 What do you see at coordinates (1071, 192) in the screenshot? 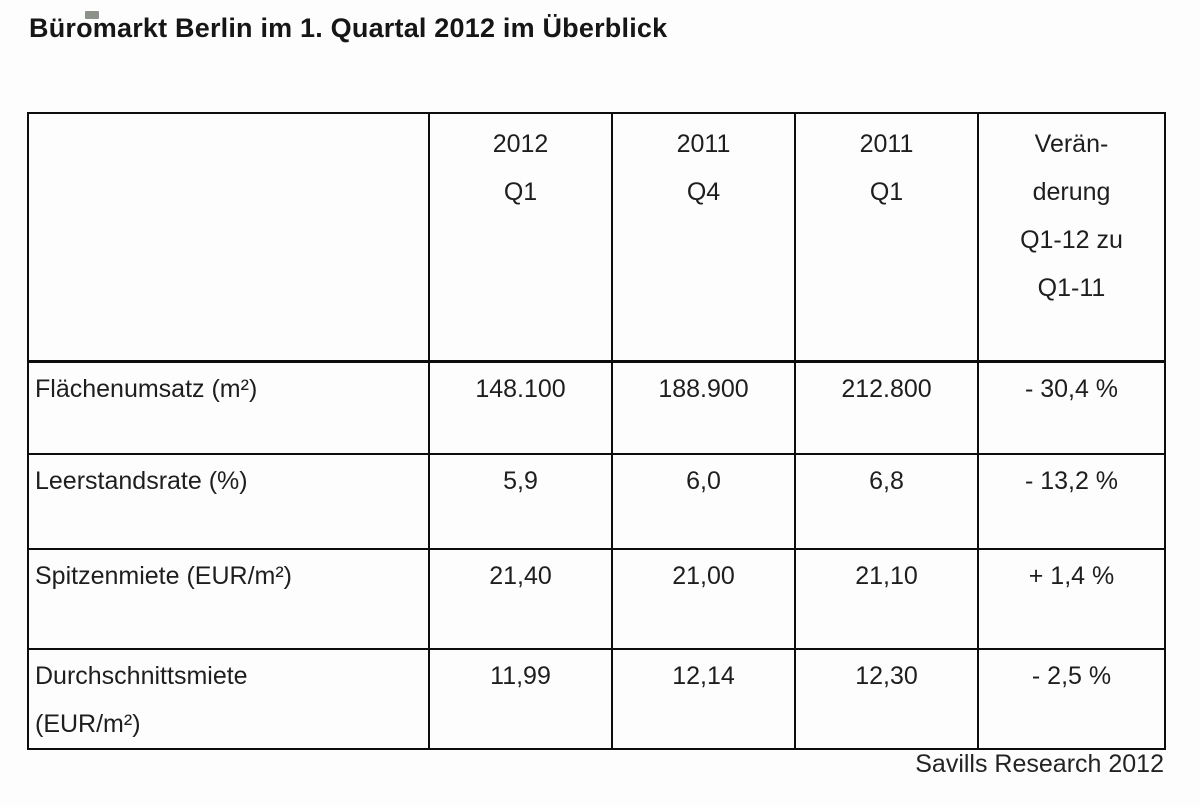
I see `header-line: derung` at bounding box center [1071, 192].